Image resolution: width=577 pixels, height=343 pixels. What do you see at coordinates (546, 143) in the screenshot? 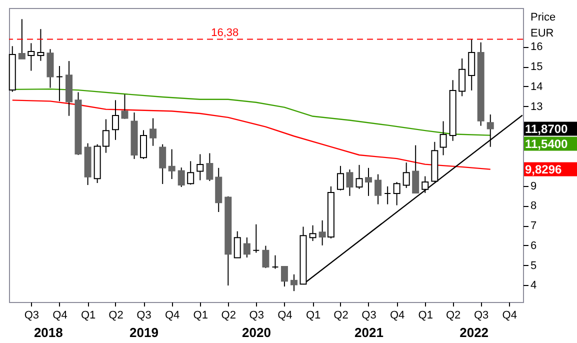
I see `text: 11,5400` at bounding box center [546, 143].